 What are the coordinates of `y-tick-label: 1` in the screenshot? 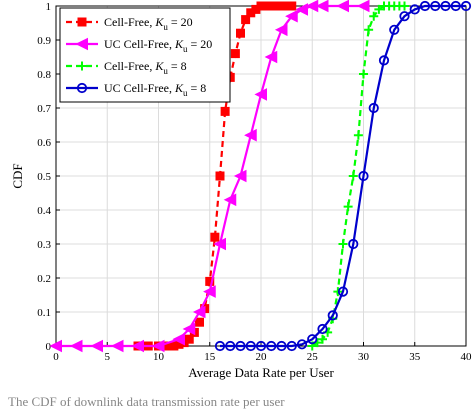 It's located at (49, 7).